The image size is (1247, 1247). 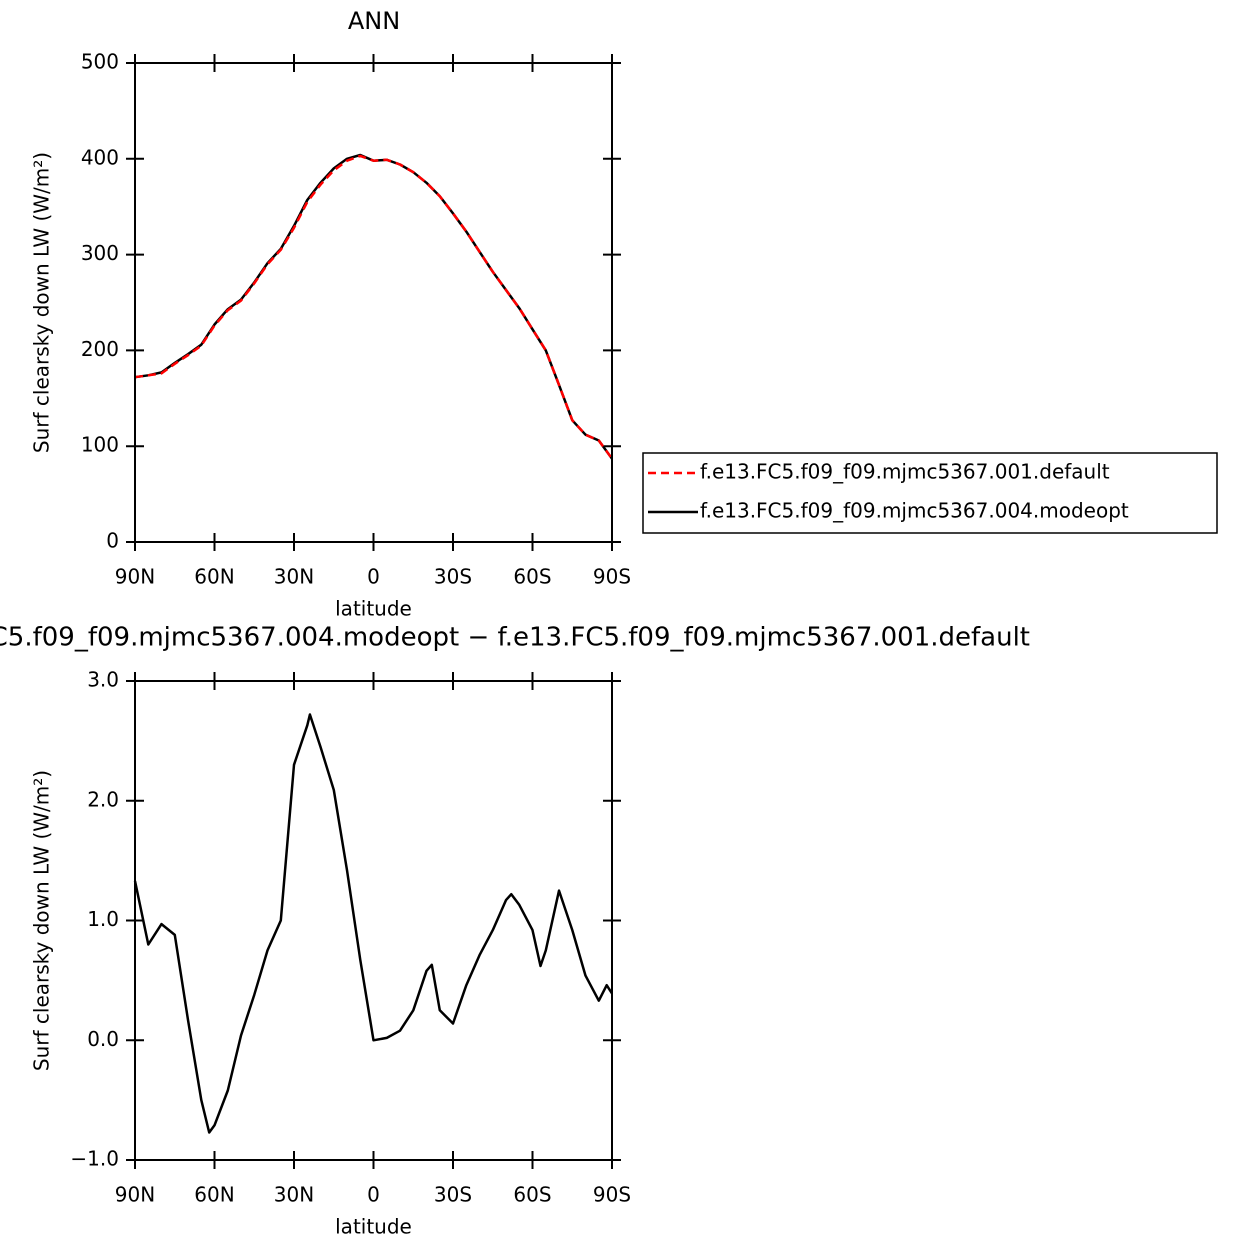 What do you see at coordinates (905, 472) in the screenshot?
I see `legend-label: f.e13.FC5.f09_f09.mjmc5367.001.default` at bounding box center [905, 472].